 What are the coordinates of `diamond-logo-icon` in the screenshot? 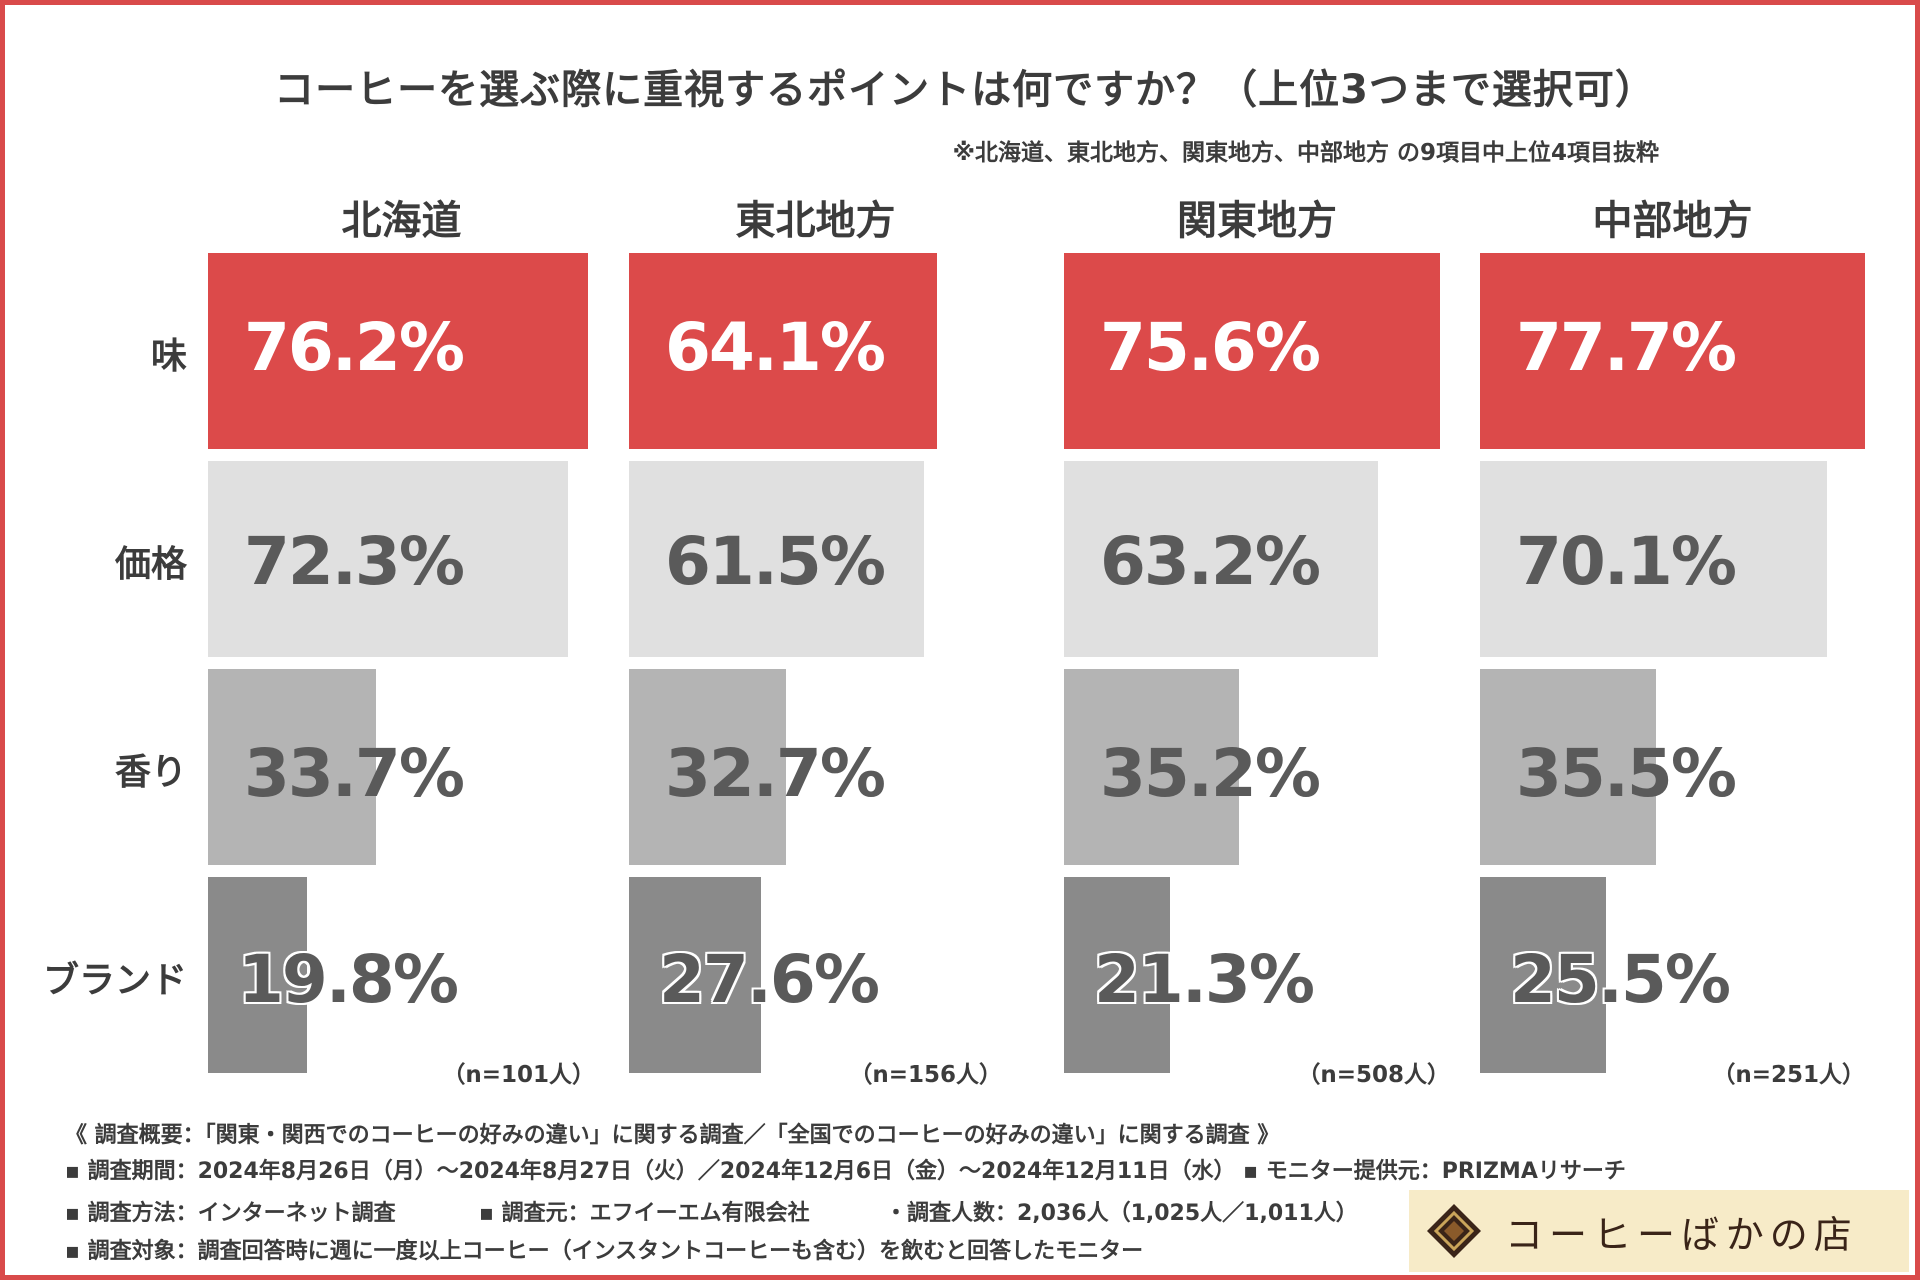 It's located at (1454, 1231).